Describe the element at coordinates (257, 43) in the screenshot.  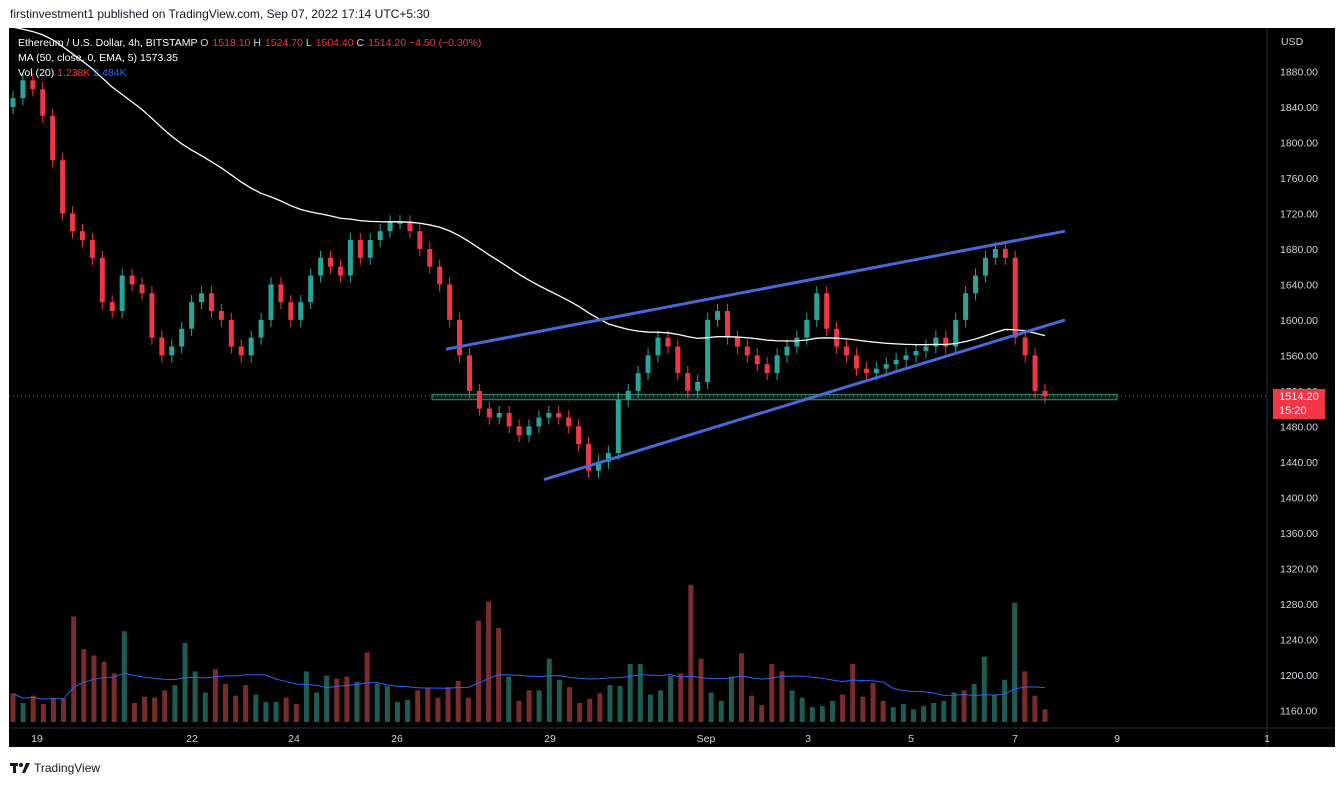
I see `high-label: H` at that location.